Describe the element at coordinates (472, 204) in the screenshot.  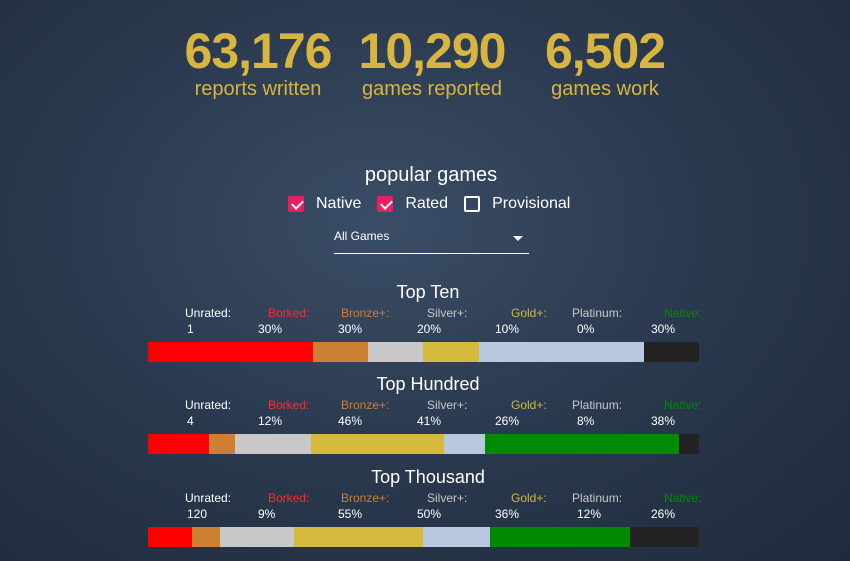
I see `provisional-checkbox` at that location.